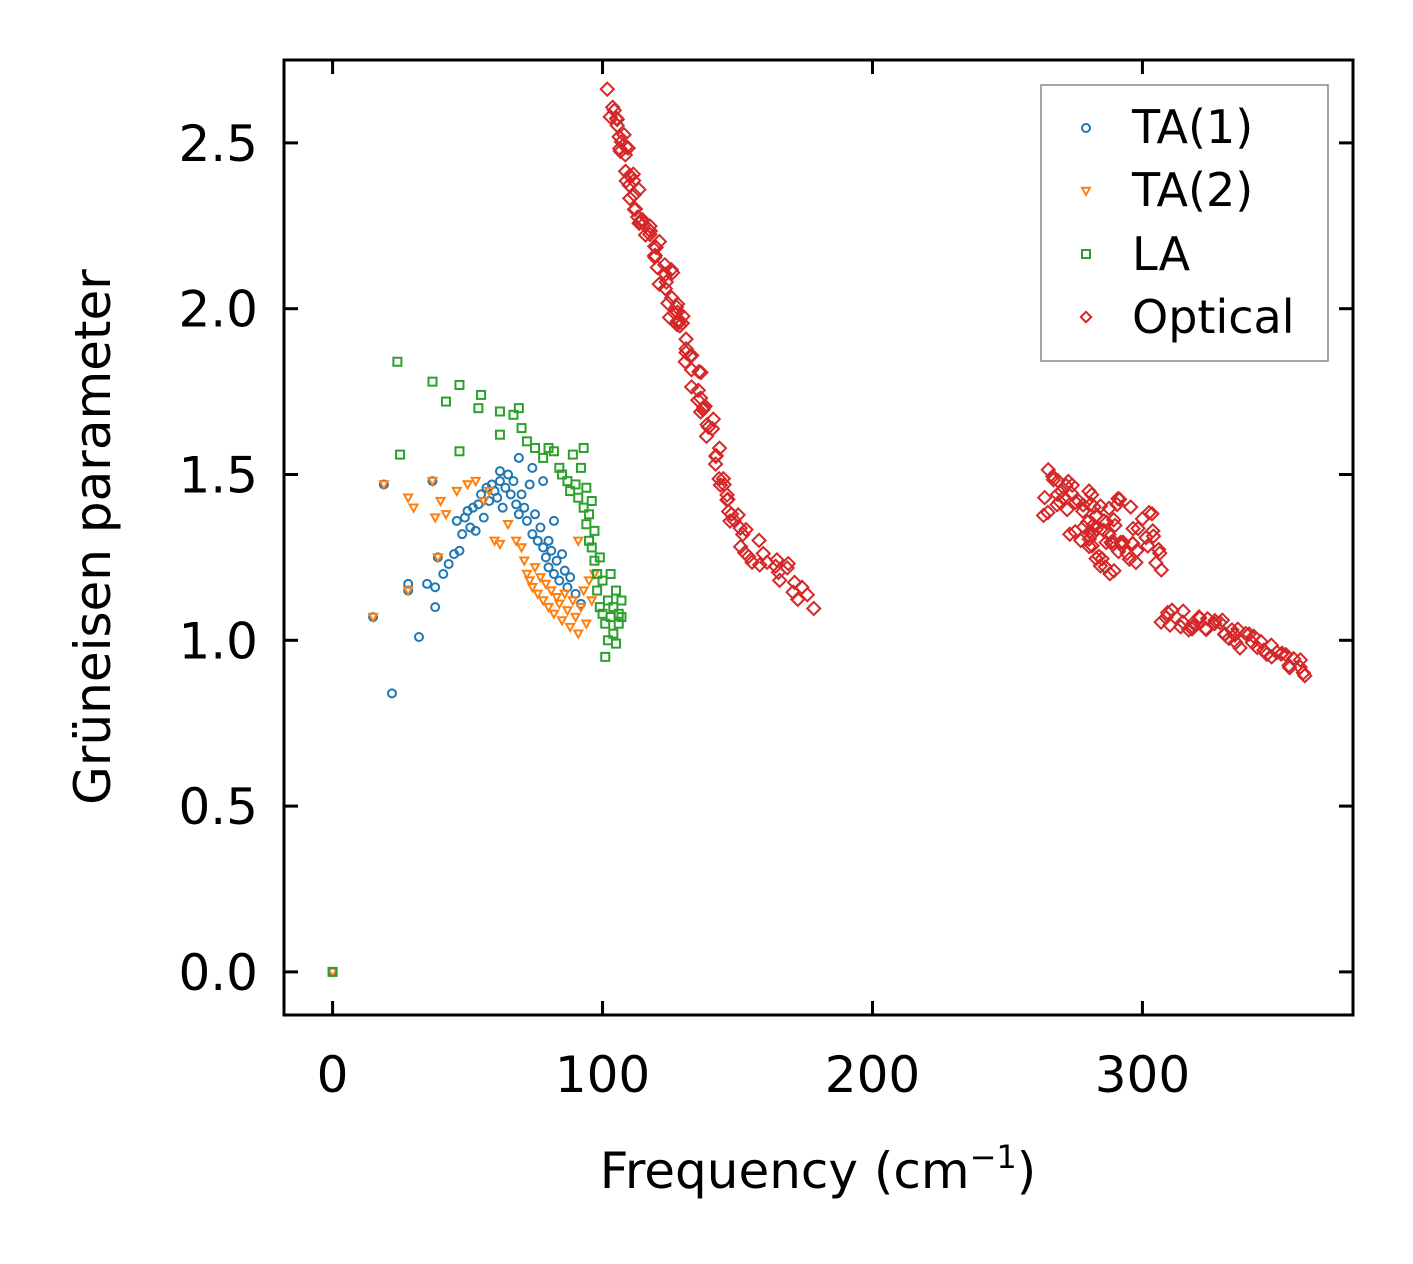 The height and width of the screenshot is (1264, 1413). What do you see at coordinates (785, 1171) in the screenshot?
I see `x-axis-label-main: Frequency (cm` at bounding box center [785, 1171].